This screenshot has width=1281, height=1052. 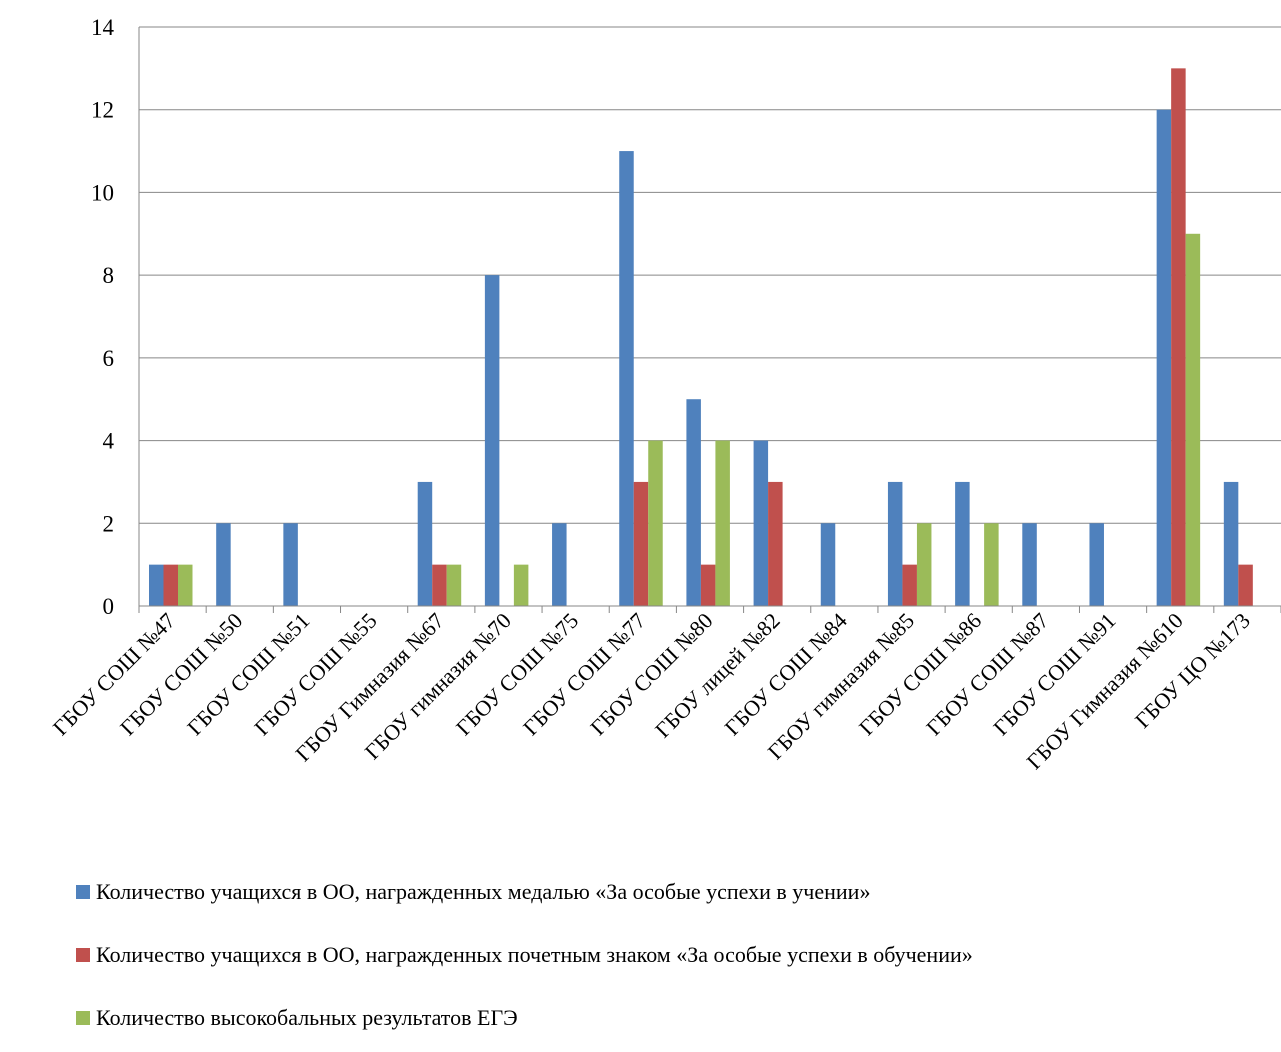 I want to click on y-tick-label: 12, so click(x=102, y=110).